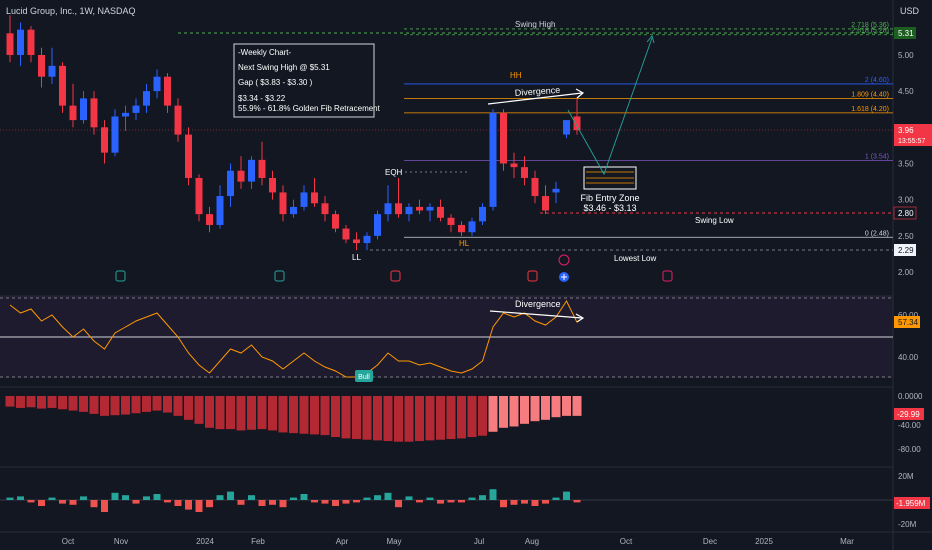 This screenshot has height=550, width=932. What do you see at coordinates (293, 500) in the screenshot?
I see `volume-bars` at bounding box center [293, 500].